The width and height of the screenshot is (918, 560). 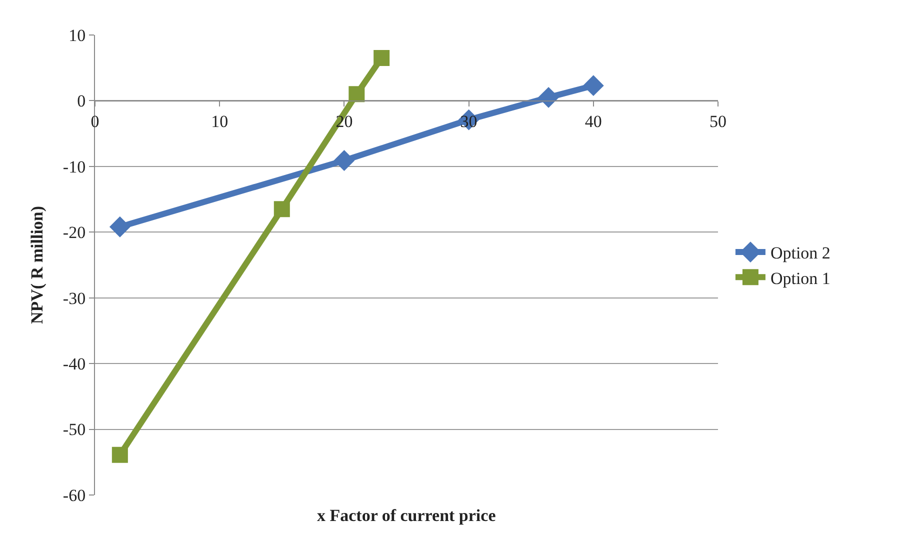 What do you see at coordinates (74, 495) in the screenshot?
I see `y-tick-label: -60` at bounding box center [74, 495].